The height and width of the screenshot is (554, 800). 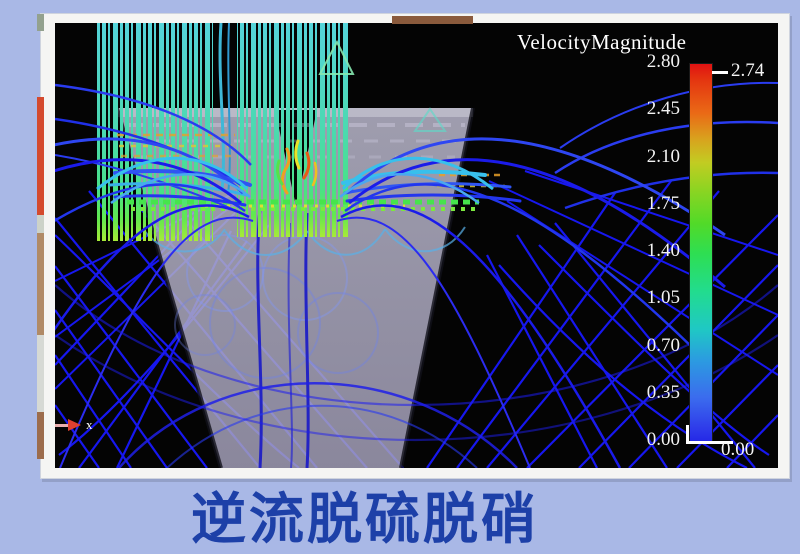 What do you see at coordinates (720, 72) in the screenshot?
I see `max-annotation-tick` at bounding box center [720, 72].